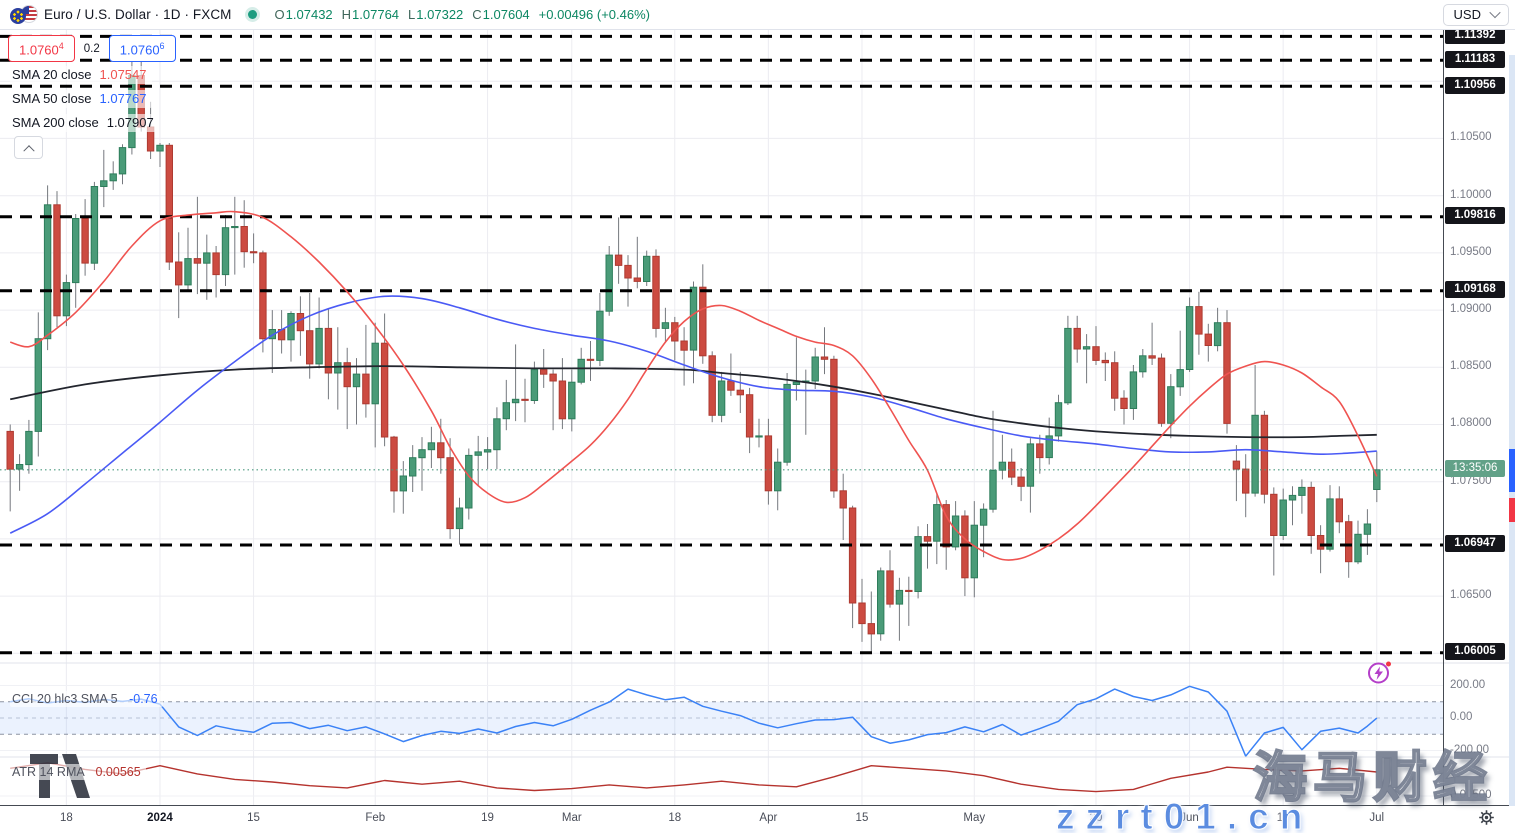 The height and width of the screenshot is (833, 1515). I want to click on time-tick-label: Feb, so click(375, 818).